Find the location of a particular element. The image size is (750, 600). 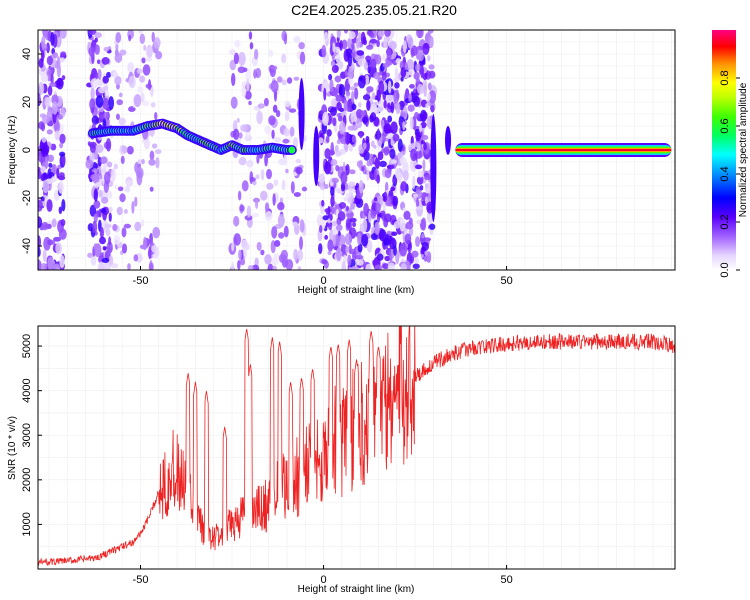

snr-x-label: Height of straight line (km) is located at coordinates (356, 589).